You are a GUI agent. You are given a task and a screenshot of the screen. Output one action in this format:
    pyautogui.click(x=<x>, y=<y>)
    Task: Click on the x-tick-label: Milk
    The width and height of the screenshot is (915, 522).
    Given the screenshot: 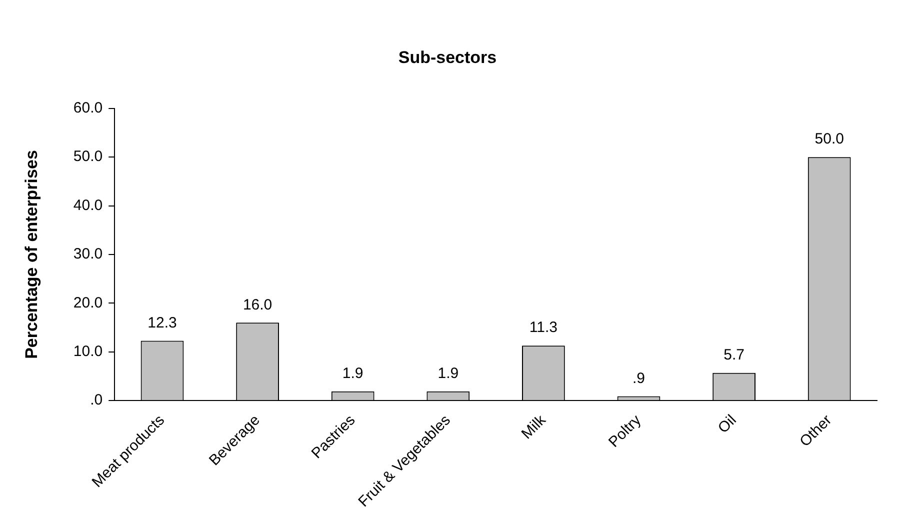 What is the action you would take?
    pyautogui.click(x=534, y=427)
    